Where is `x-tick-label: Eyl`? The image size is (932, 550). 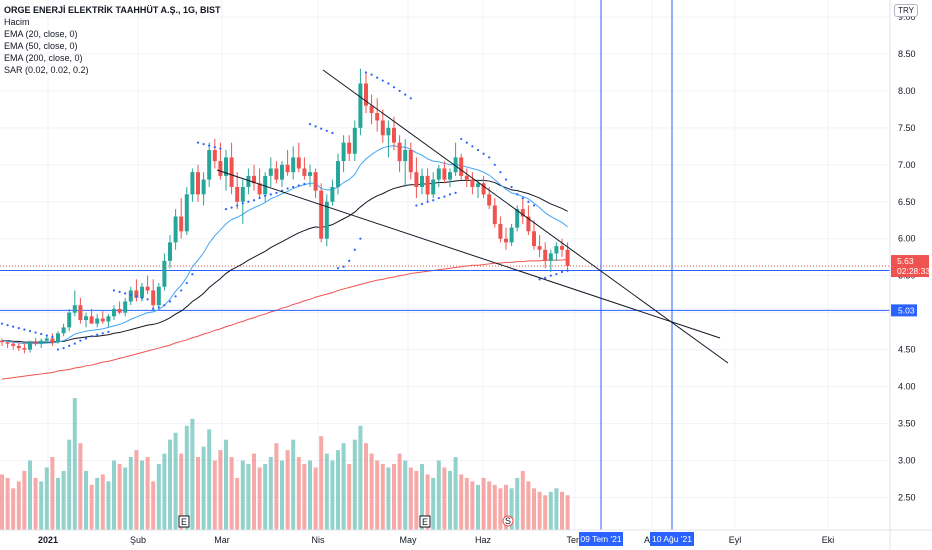 x-tick-label: Eyl is located at coordinates (735, 540).